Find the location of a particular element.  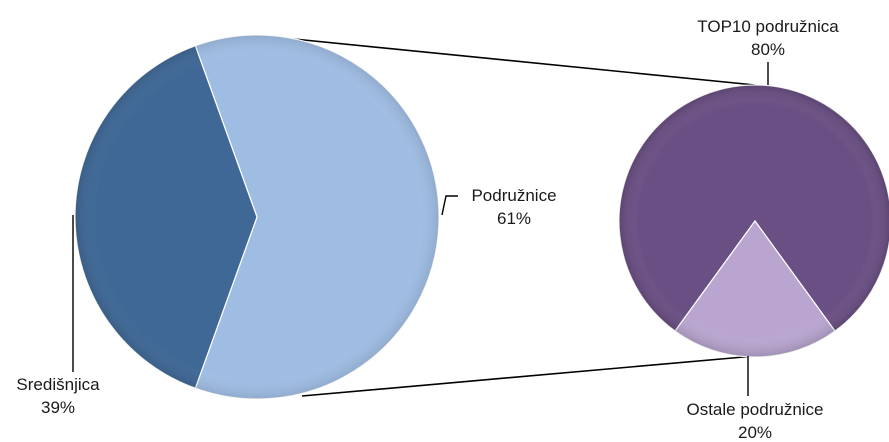

slice-label-value: 39% is located at coordinates (58, 407).